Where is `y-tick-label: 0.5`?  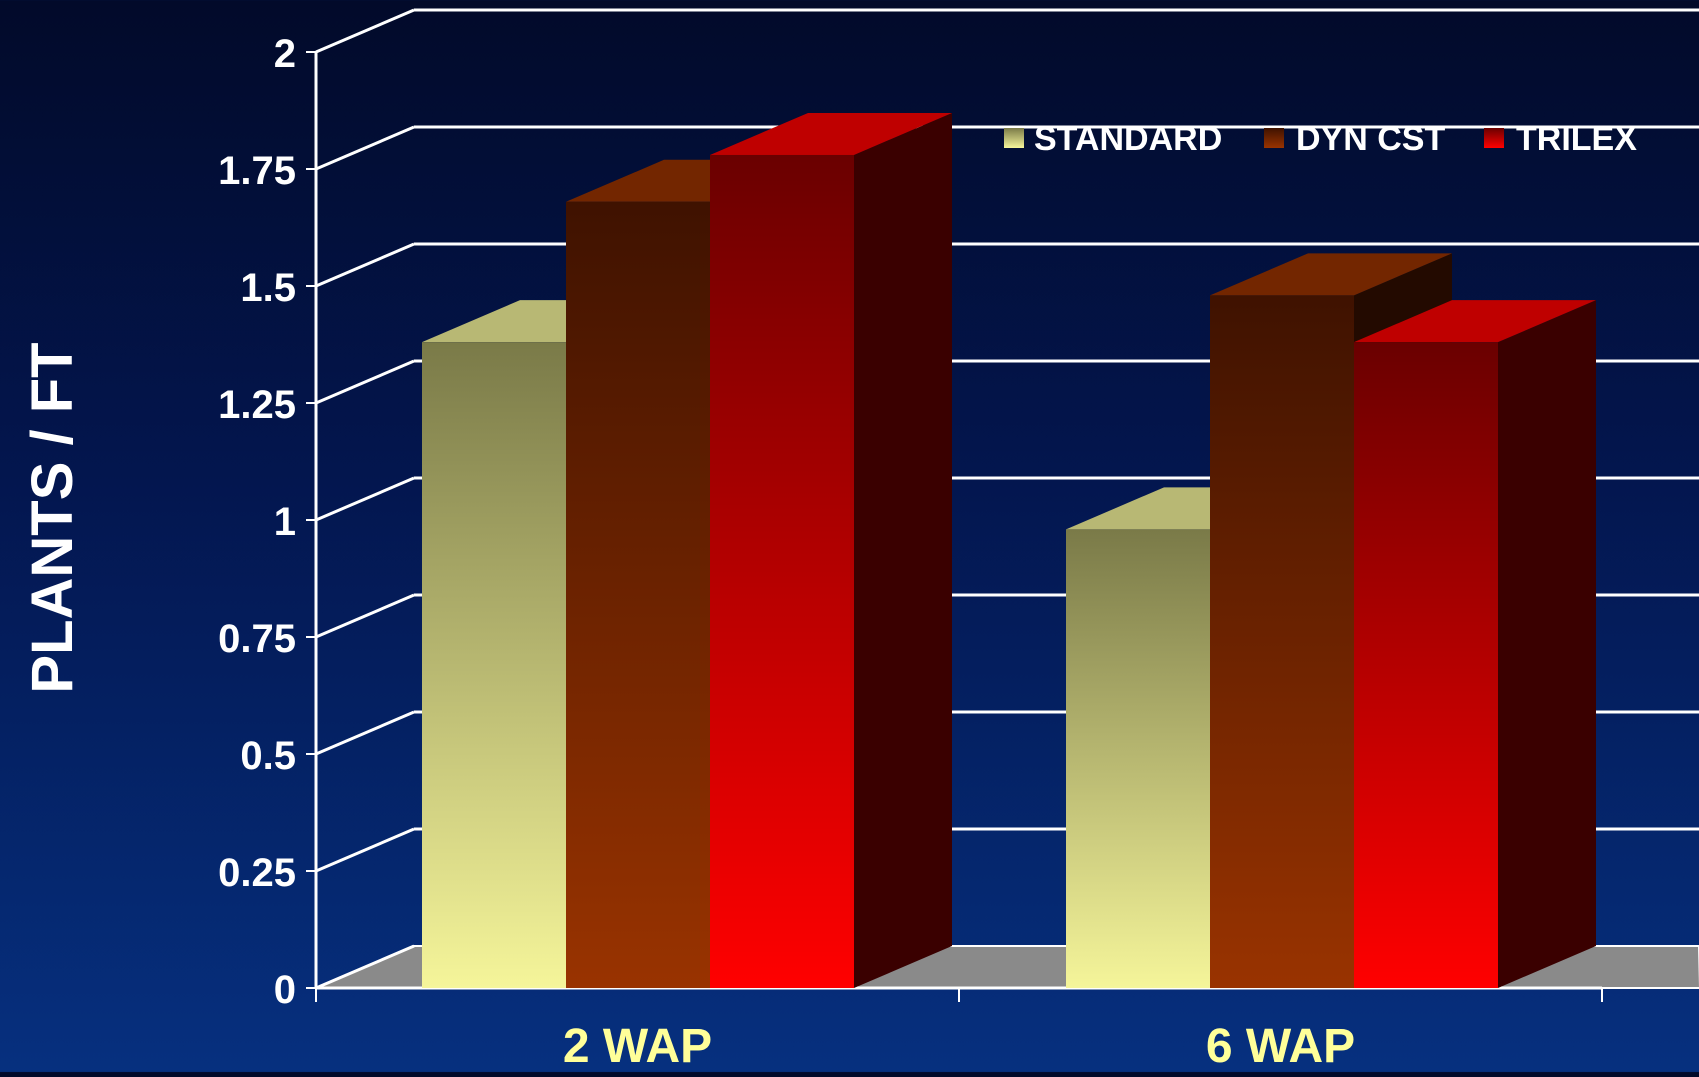 y-tick-label: 0.5 is located at coordinates (268, 756).